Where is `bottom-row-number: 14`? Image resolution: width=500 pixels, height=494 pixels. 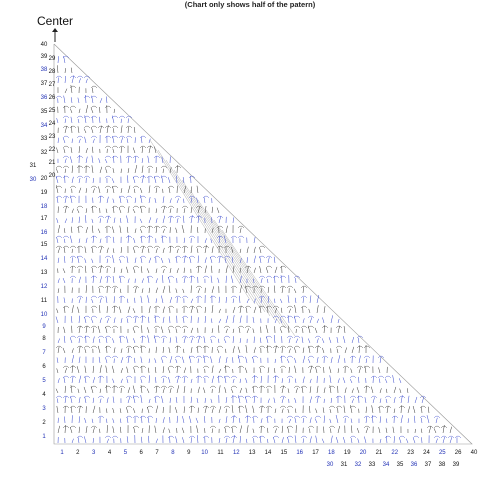 bottom-row-number: 14 is located at coordinates (268, 453).